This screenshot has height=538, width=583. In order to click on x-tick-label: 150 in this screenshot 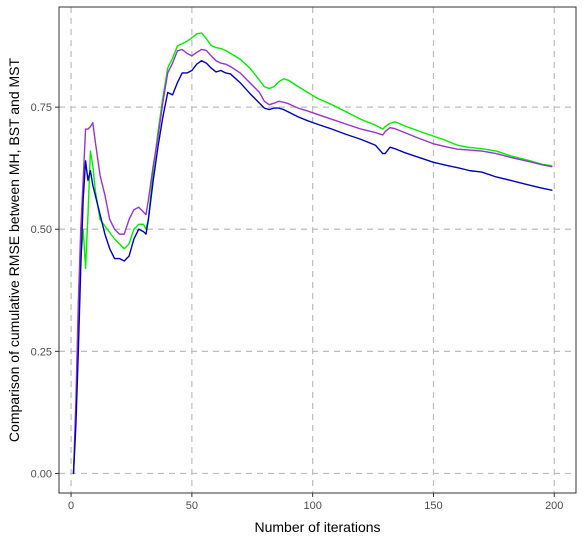, I will do `click(433, 506)`.